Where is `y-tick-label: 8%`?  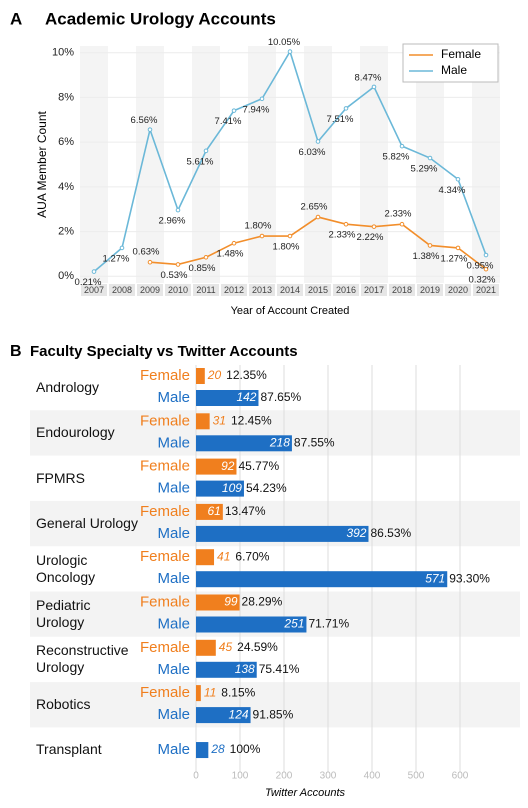
y-tick-label: 8% is located at coordinates (66, 97).